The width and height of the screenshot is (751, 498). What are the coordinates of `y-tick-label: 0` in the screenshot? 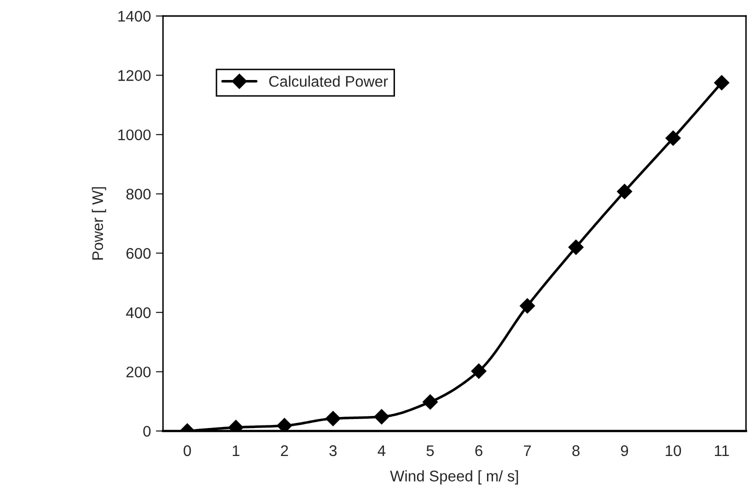 It's located at (147, 431).